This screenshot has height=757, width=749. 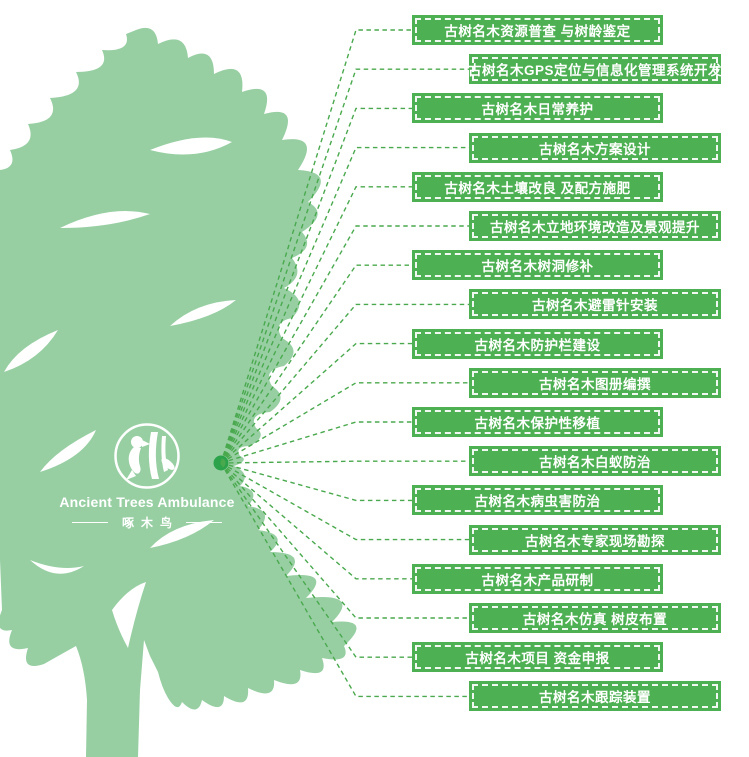 I want to click on service-banner: 古树名木资源普查 与树龄鉴定, so click(x=537, y=30).